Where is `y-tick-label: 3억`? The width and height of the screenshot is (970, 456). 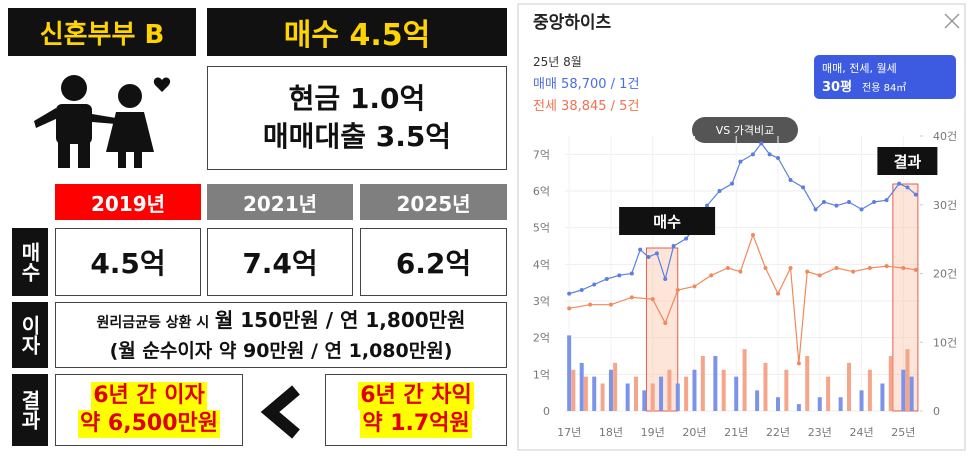
y-tick-label: 3억 is located at coordinates (541, 301).